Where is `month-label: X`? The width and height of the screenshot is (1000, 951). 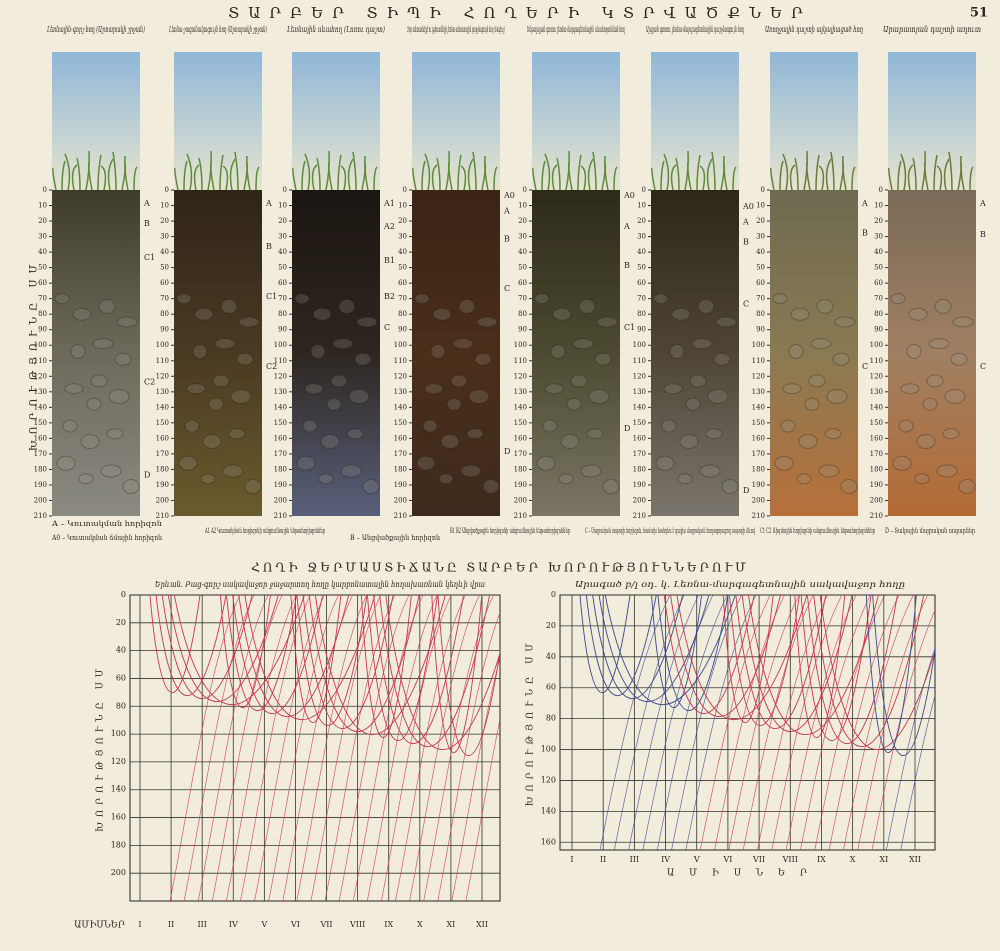
month-label: X is located at coordinates (853, 859).